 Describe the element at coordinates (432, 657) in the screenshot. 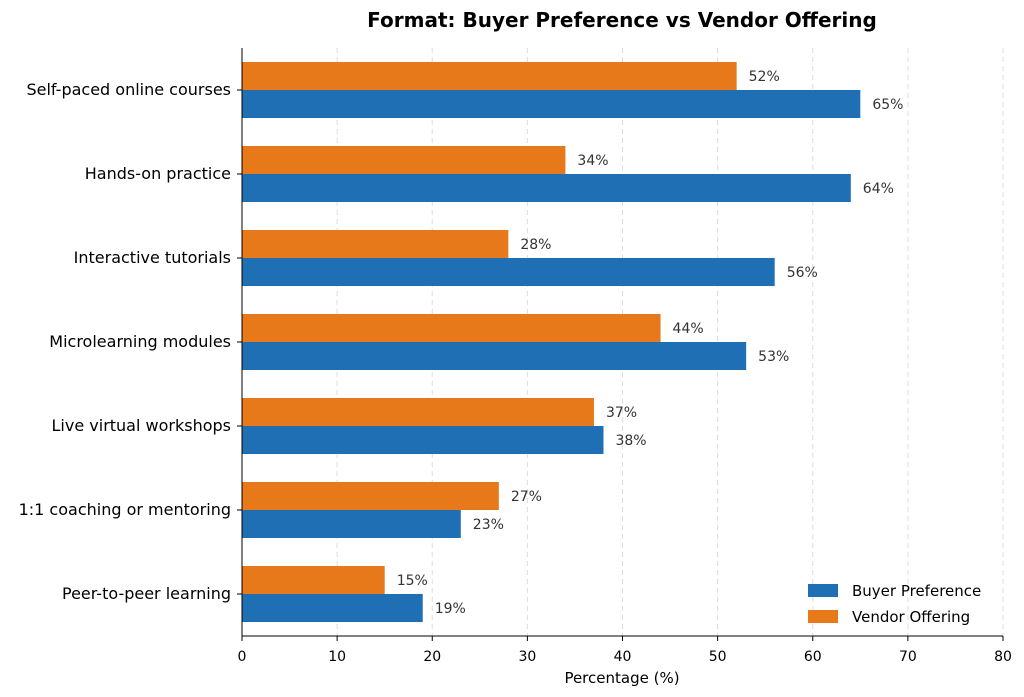

I see `x-tick-label-2: 20` at that location.